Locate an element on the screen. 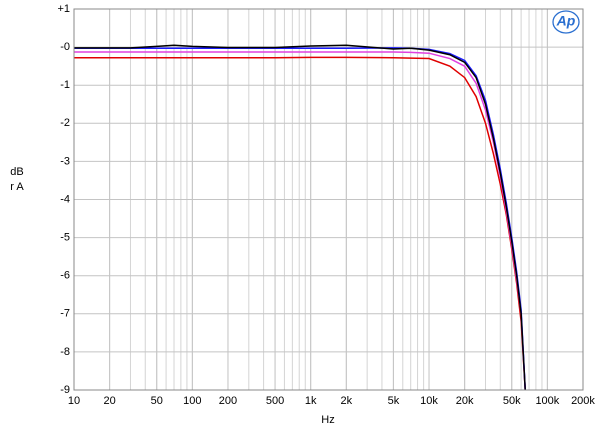 Image resolution: width=600 pixels, height=435 pixels. y-tick-label: -8 is located at coordinates (65, 352).